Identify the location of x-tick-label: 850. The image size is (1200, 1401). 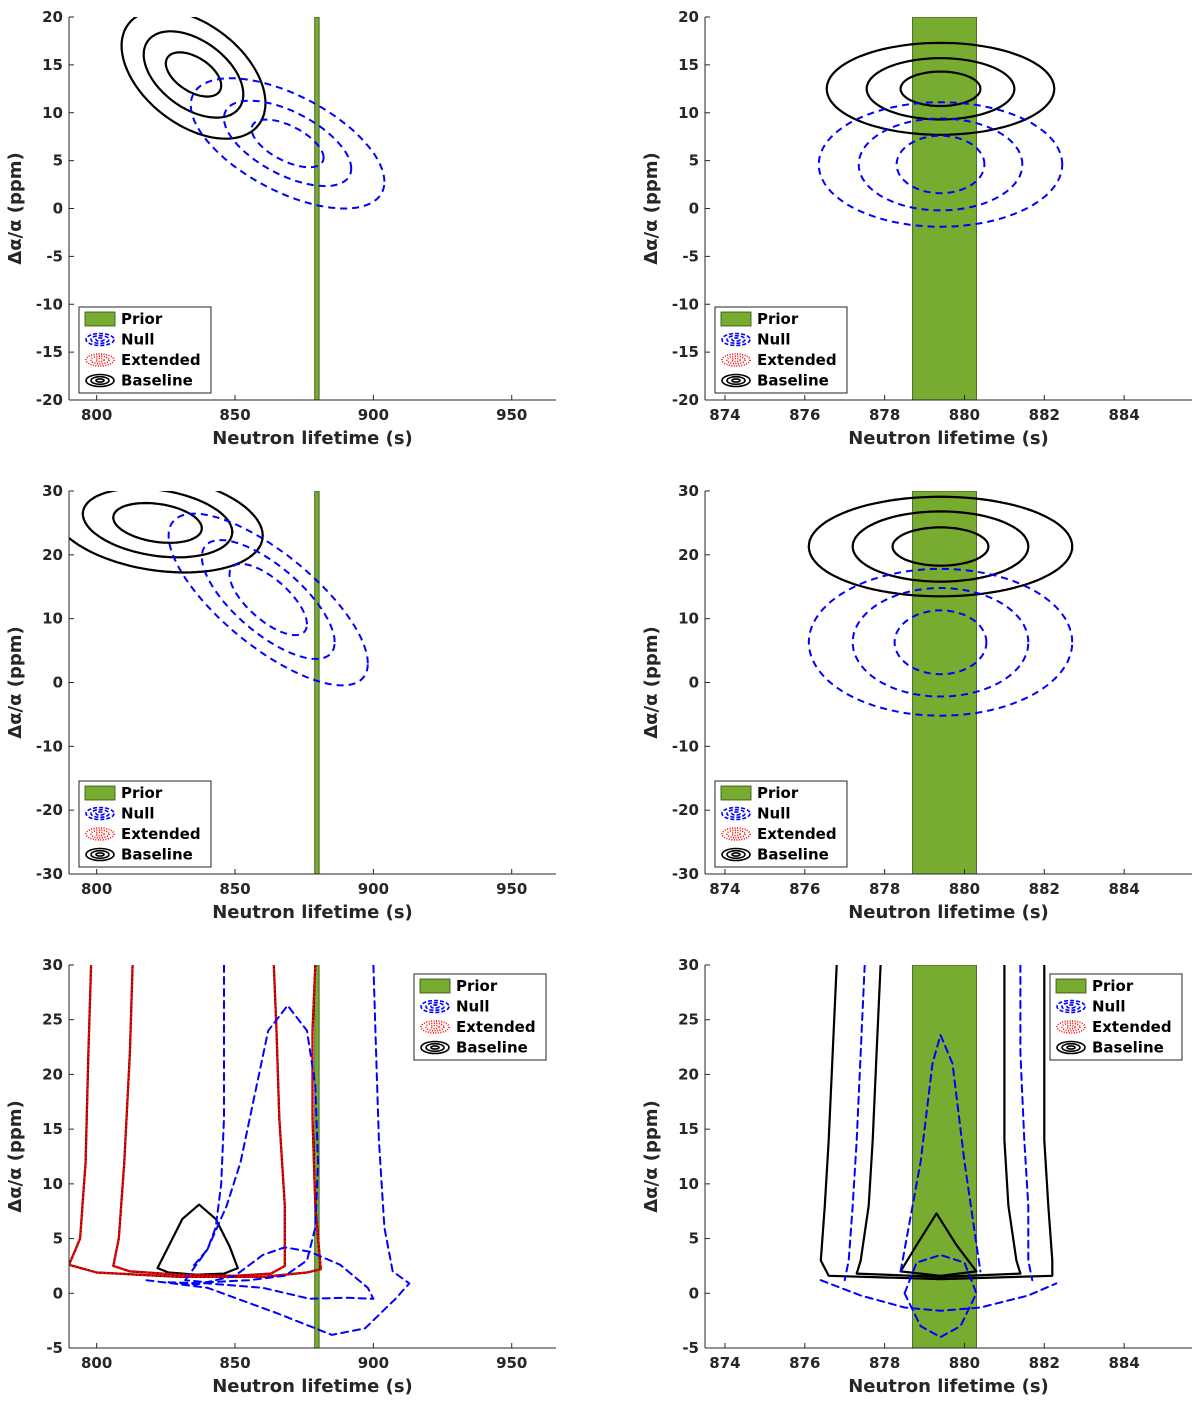
(234, 1363).